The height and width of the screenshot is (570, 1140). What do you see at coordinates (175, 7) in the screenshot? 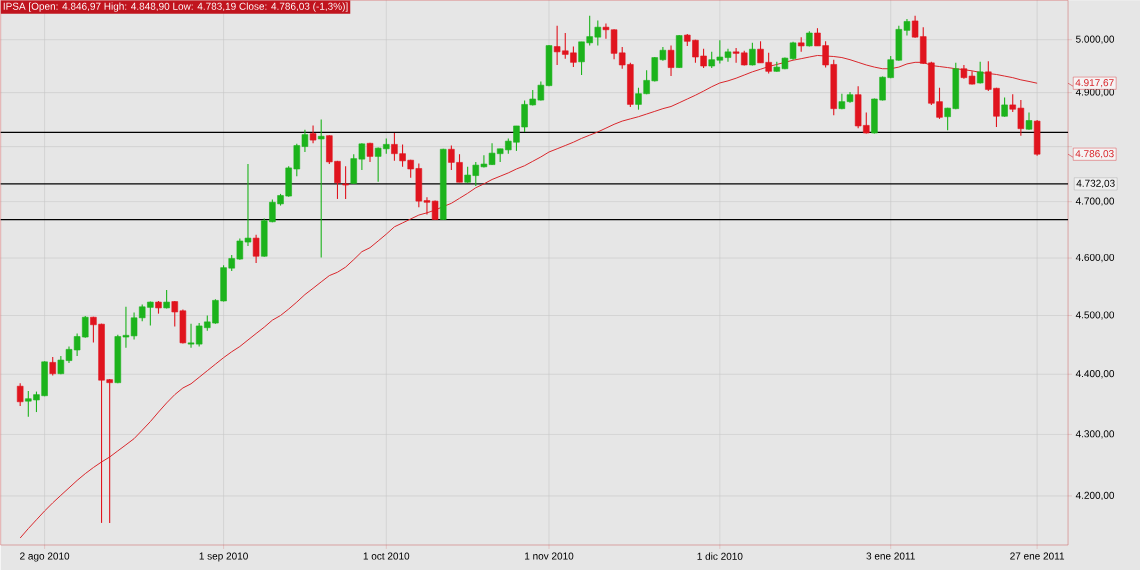
I see `chart-title: IPSA [Open: 4.846,97 High: 4.848,90 Low: 4.783,19 Close: 4.786,03 (-1,3%)]` at bounding box center [175, 7].